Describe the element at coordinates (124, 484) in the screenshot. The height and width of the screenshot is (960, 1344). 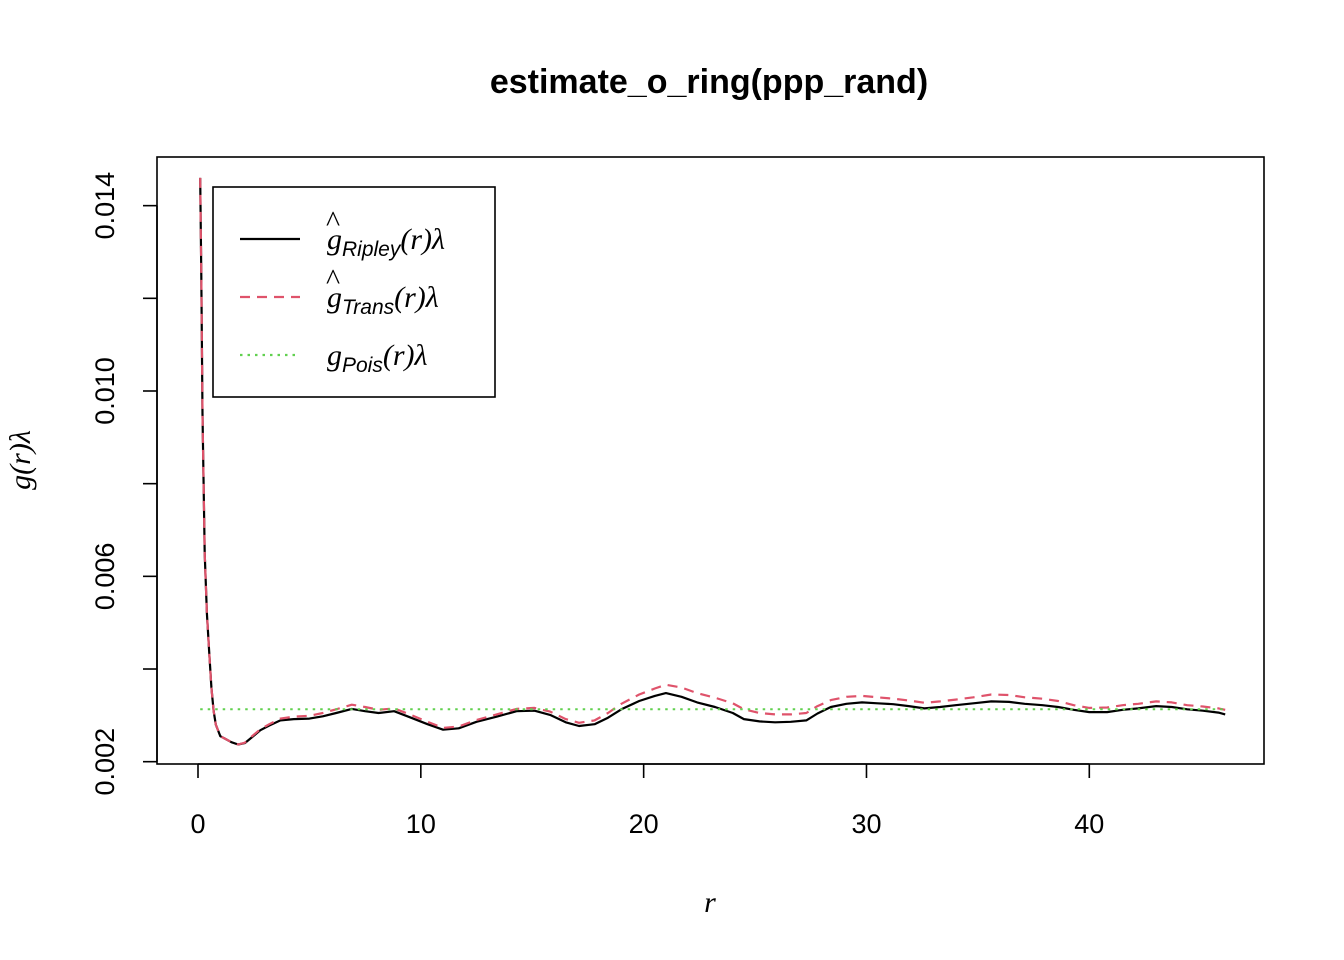
I see `y-axis: 0.002 0.006 0.010 0.014` at that location.